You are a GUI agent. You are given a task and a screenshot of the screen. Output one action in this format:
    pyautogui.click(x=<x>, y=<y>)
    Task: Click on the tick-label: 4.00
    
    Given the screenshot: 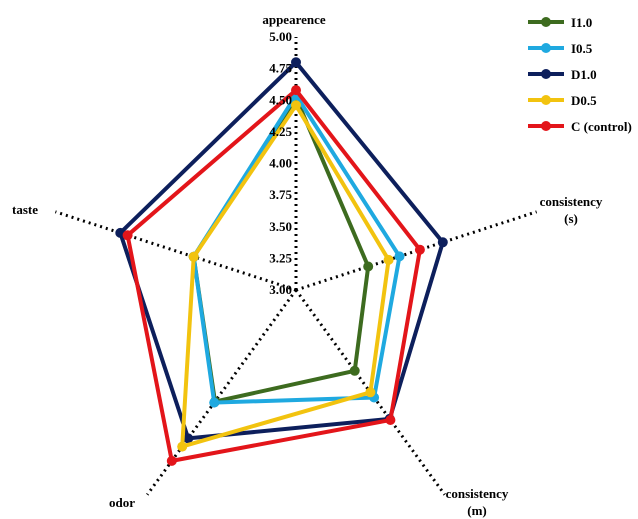 What is the action you would take?
    pyautogui.click(x=280, y=163)
    